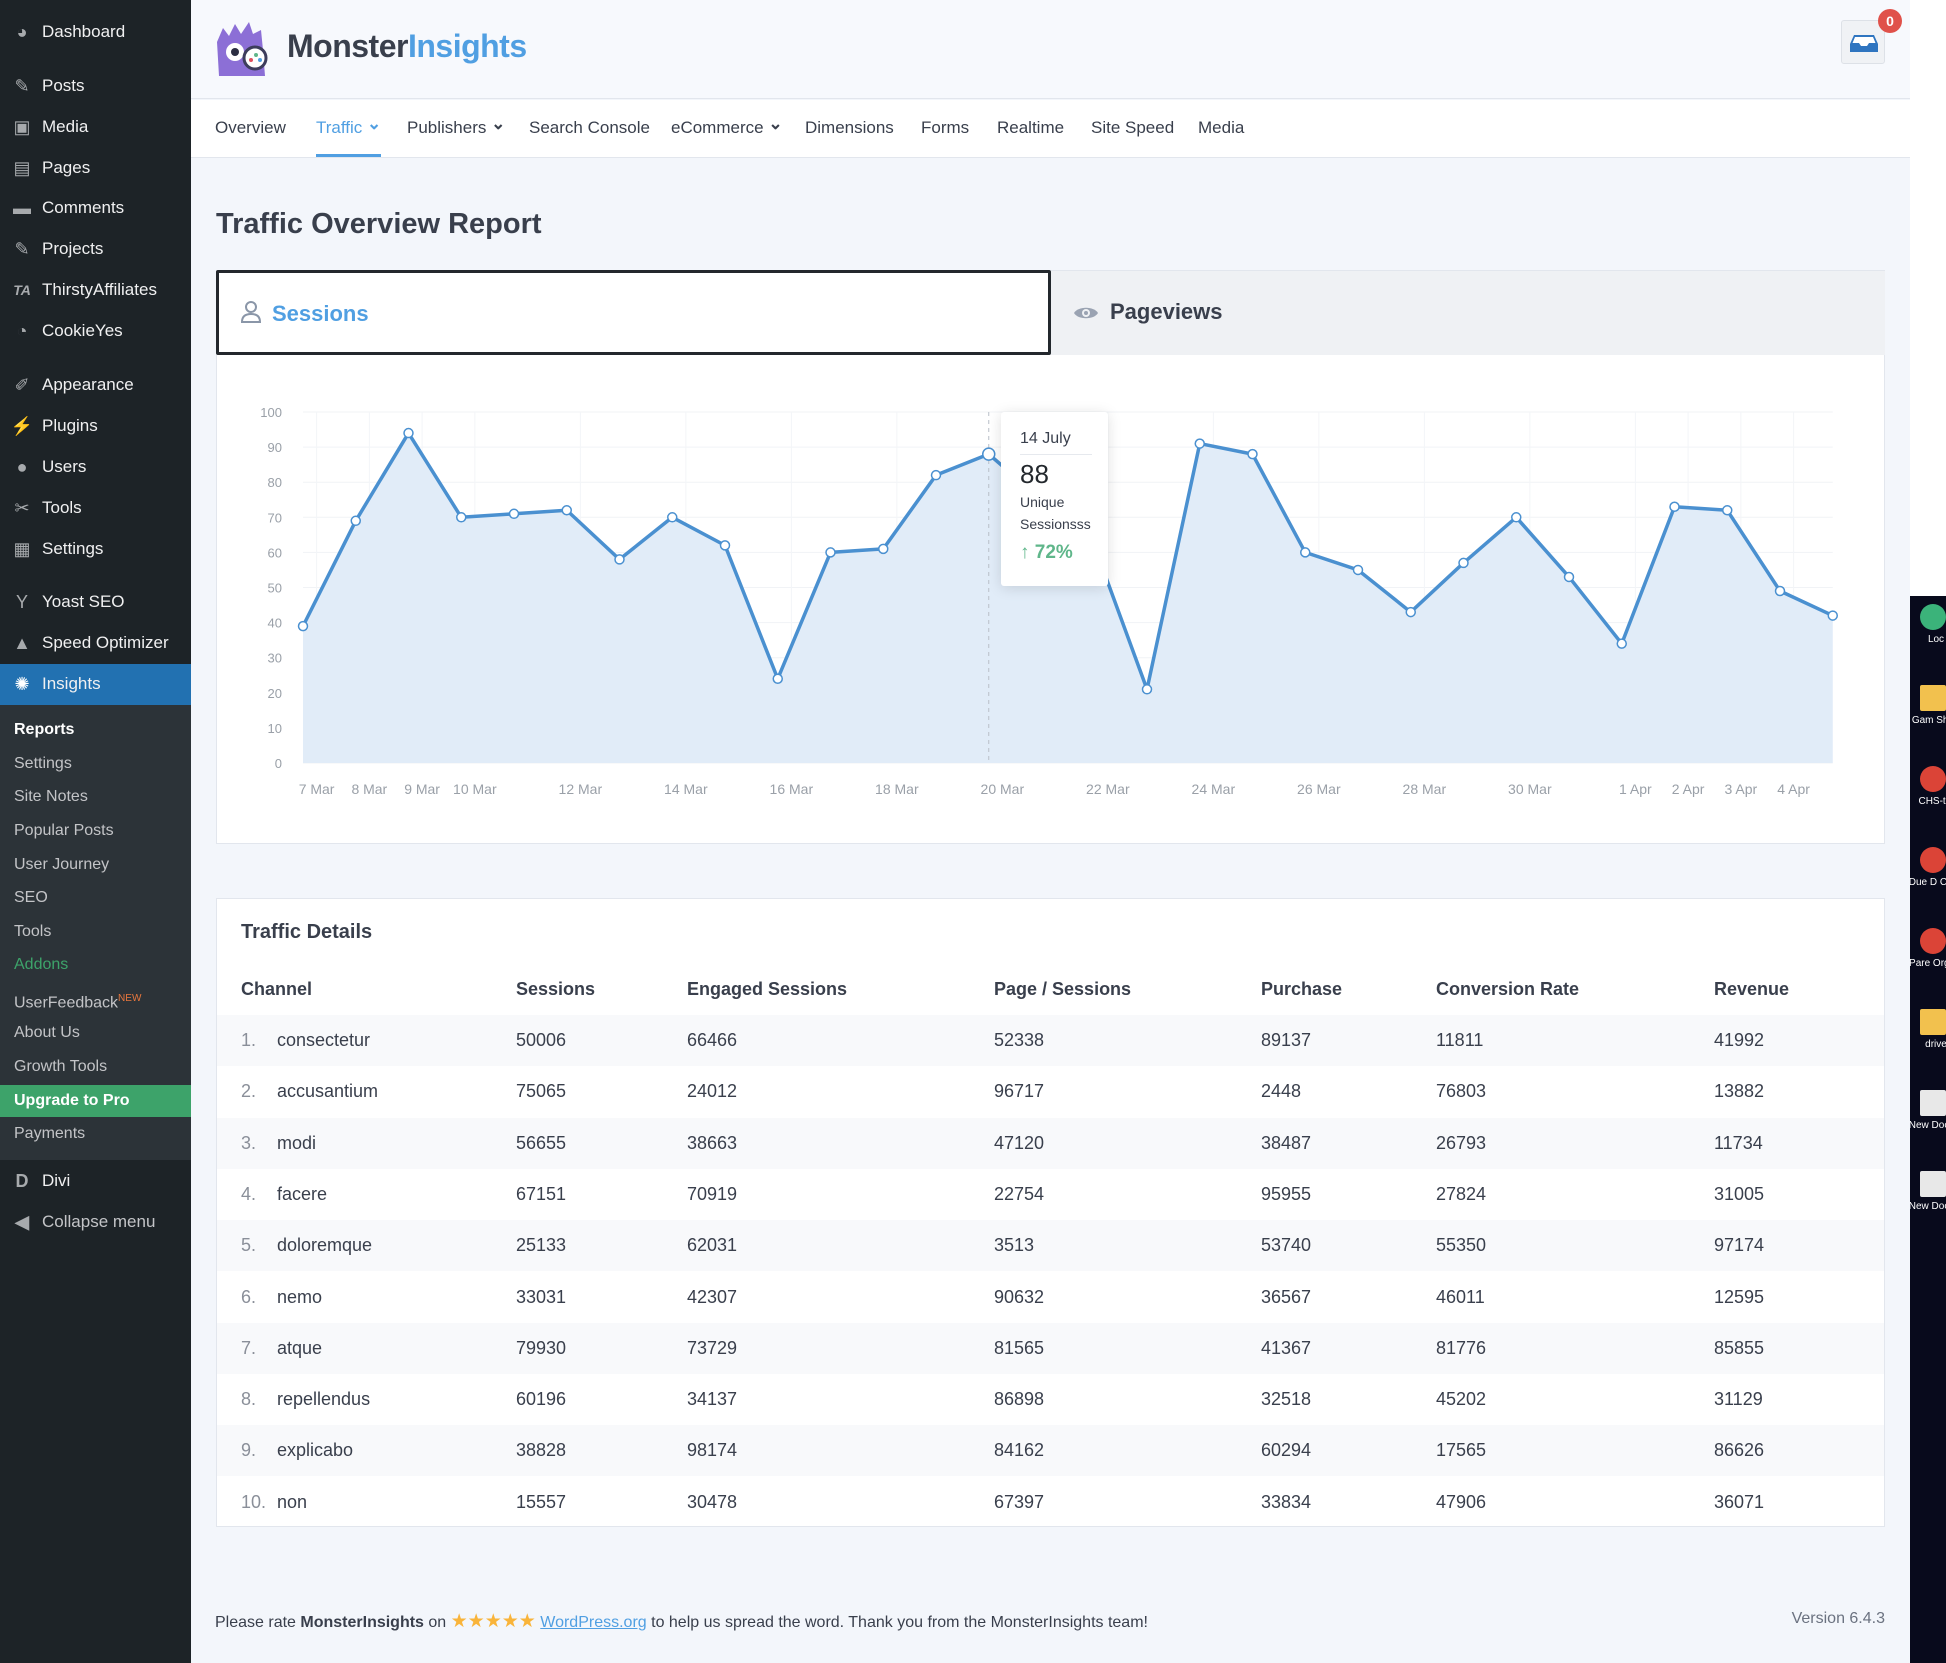  What do you see at coordinates (1014, 1245) in the screenshot?
I see `table-cell: 3513` at bounding box center [1014, 1245].